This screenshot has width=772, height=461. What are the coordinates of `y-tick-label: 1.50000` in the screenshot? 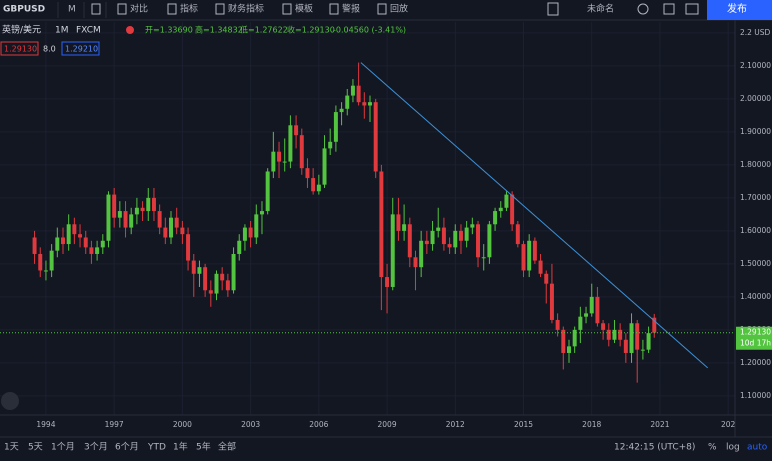 It's located at (755, 263).